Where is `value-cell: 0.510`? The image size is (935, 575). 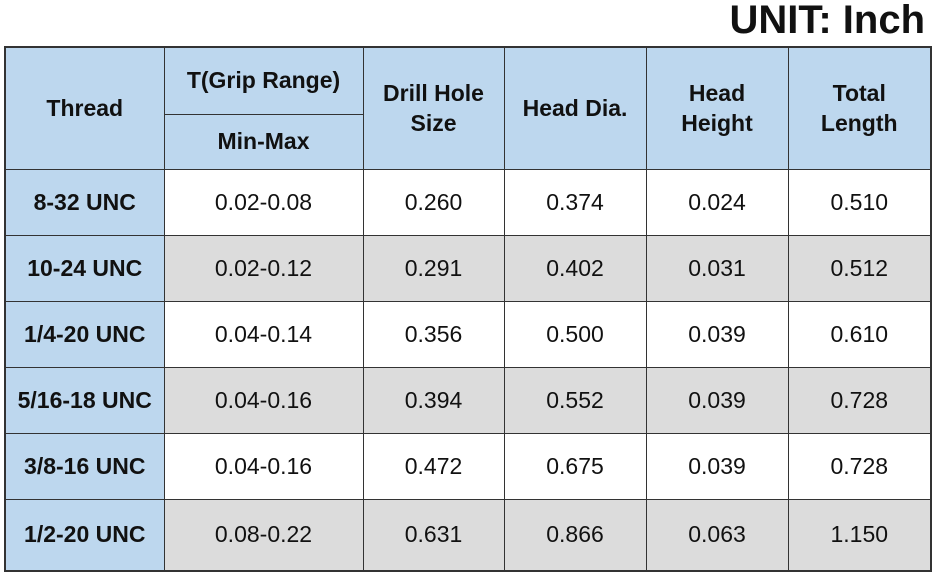 value-cell: 0.510 is located at coordinates (859, 202).